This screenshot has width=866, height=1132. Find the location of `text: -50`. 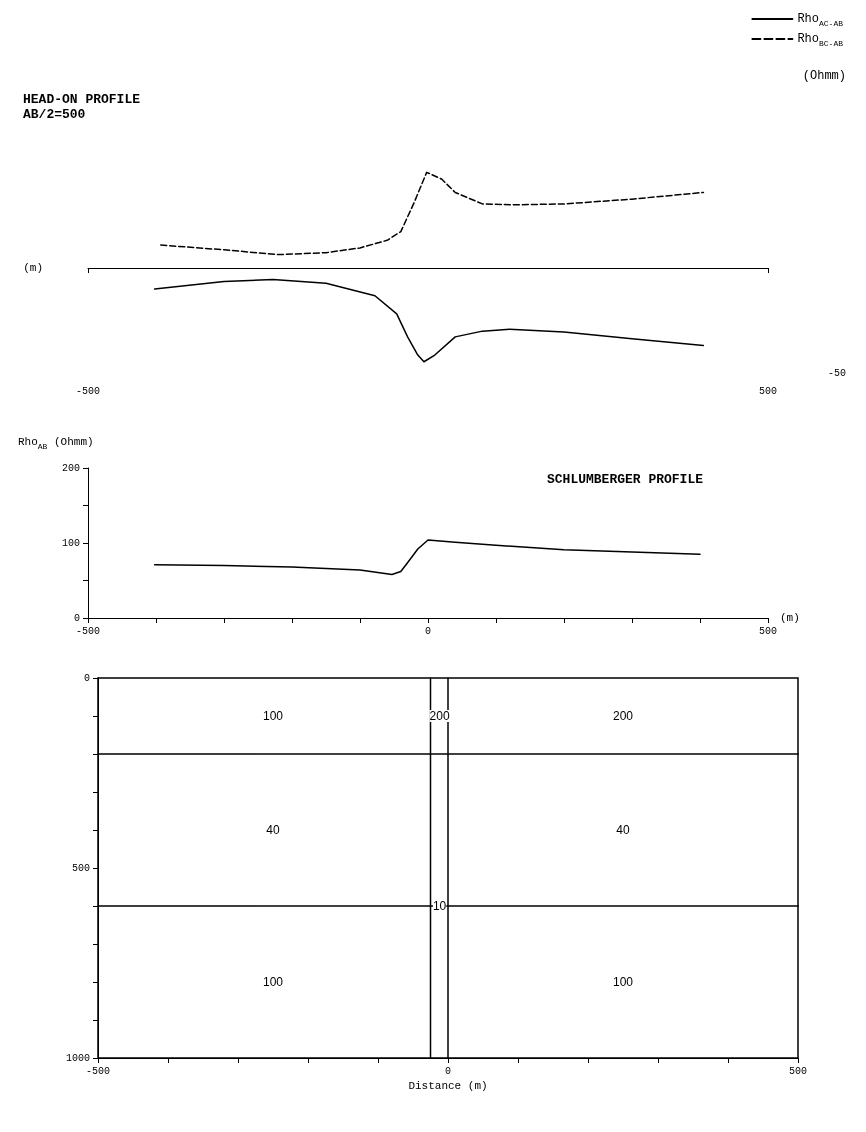

text: -50 is located at coordinates (837, 373).